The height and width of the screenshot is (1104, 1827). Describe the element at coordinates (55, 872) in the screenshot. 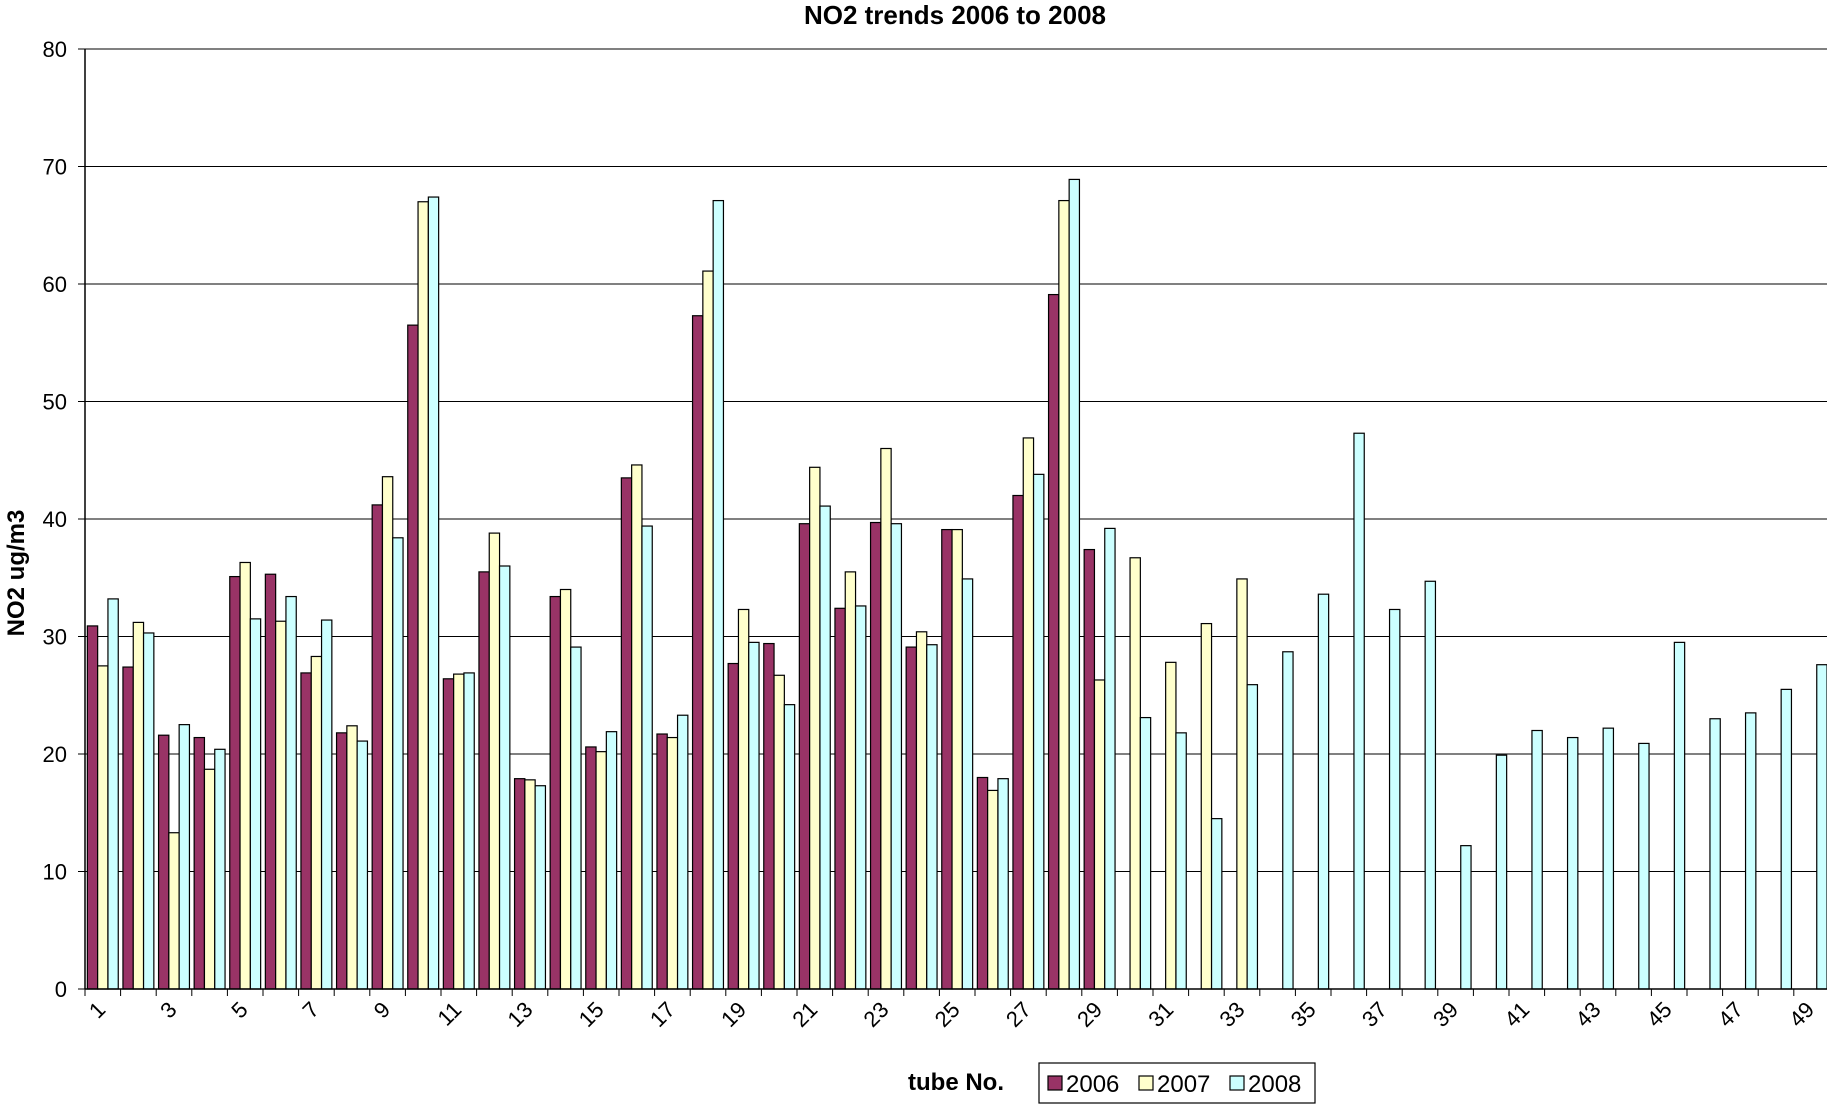

I see `y-tick-label: 10` at that location.